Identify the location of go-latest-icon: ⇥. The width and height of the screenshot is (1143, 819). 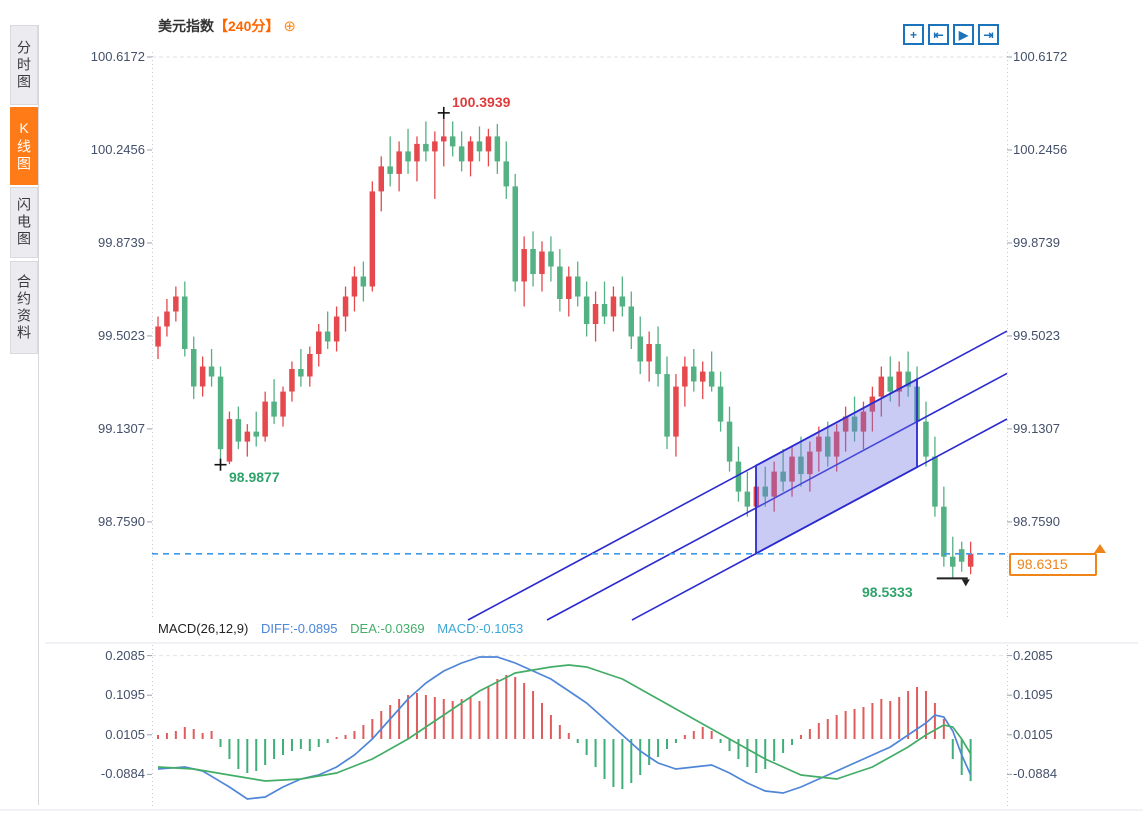
(988, 34).